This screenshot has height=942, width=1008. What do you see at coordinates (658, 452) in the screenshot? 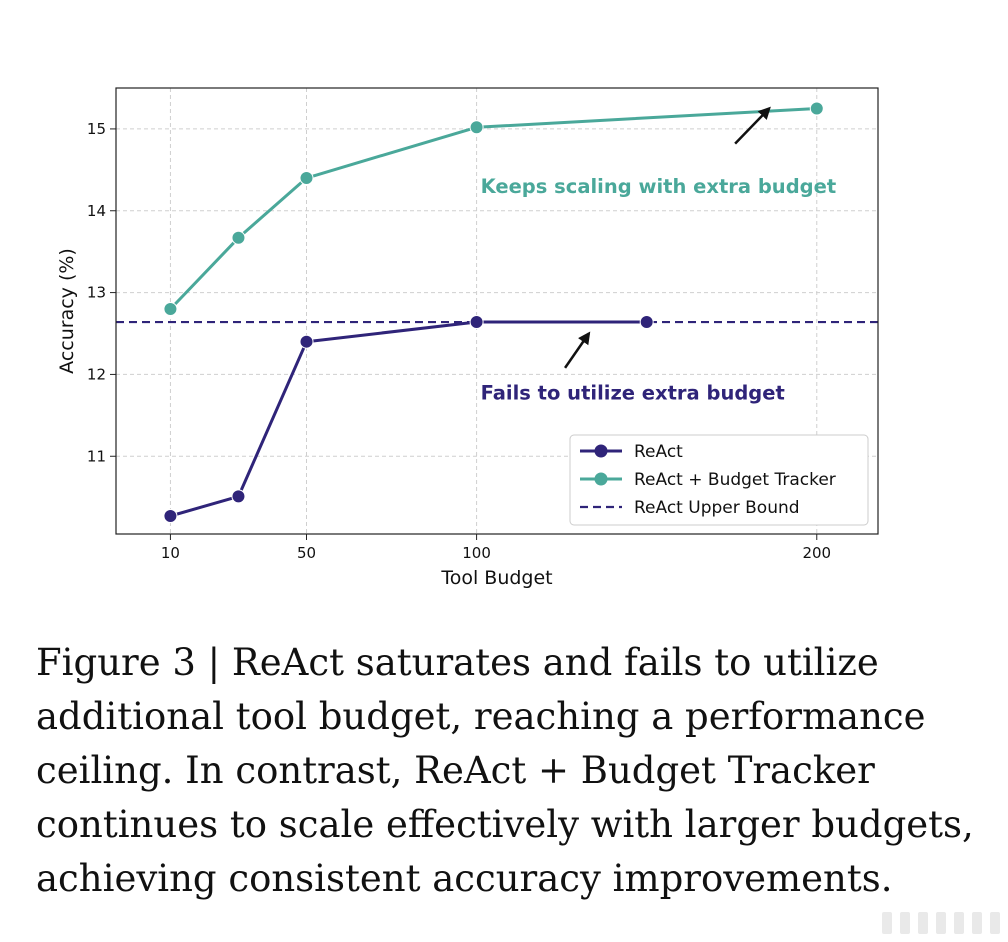
I see `legend-label-0: ReAct` at bounding box center [658, 452].